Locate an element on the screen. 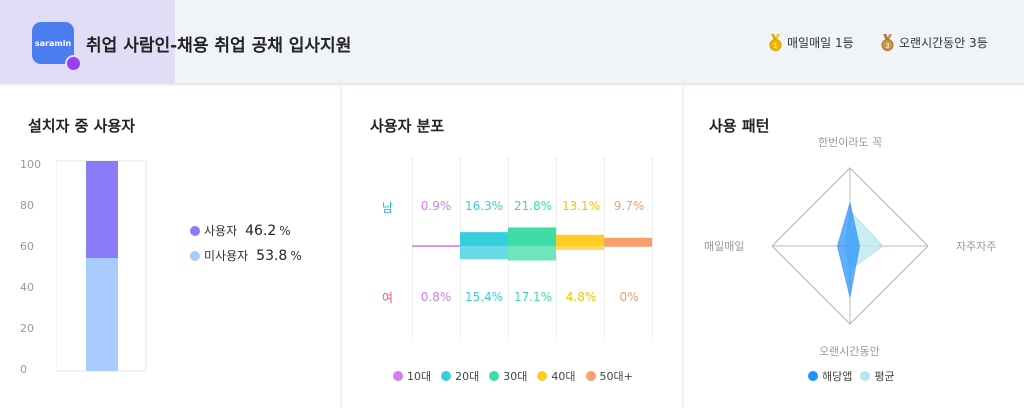  legend-users: 사용자 46.2 % is located at coordinates (240, 230).